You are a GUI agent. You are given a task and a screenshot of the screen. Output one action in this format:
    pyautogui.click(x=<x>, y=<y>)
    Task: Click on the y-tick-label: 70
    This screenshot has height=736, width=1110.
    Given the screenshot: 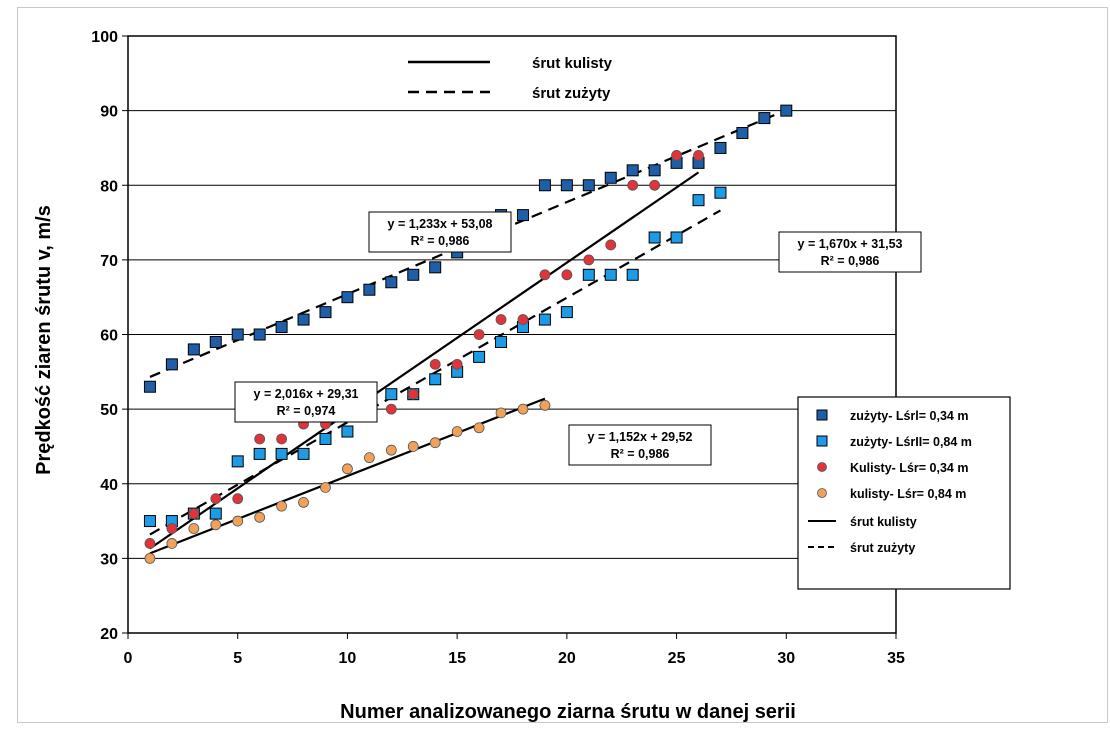 What is the action you would take?
    pyautogui.click(x=109, y=261)
    